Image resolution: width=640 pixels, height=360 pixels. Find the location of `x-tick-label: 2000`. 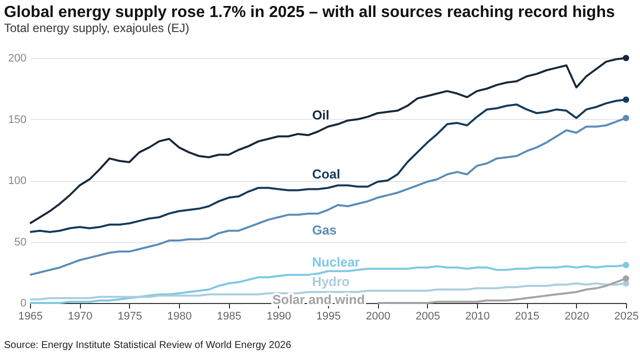

x-tick-label: 2000 is located at coordinates (378, 316).